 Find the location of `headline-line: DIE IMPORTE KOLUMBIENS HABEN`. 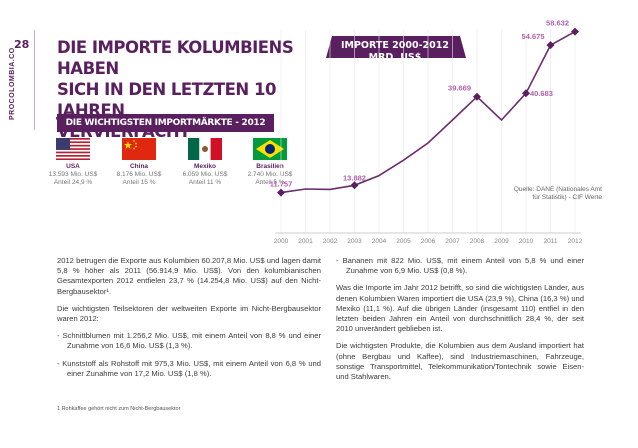

headline-line: DIE IMPORTE KOLUMBIENS HABEN is located at coordinates (175, 58).